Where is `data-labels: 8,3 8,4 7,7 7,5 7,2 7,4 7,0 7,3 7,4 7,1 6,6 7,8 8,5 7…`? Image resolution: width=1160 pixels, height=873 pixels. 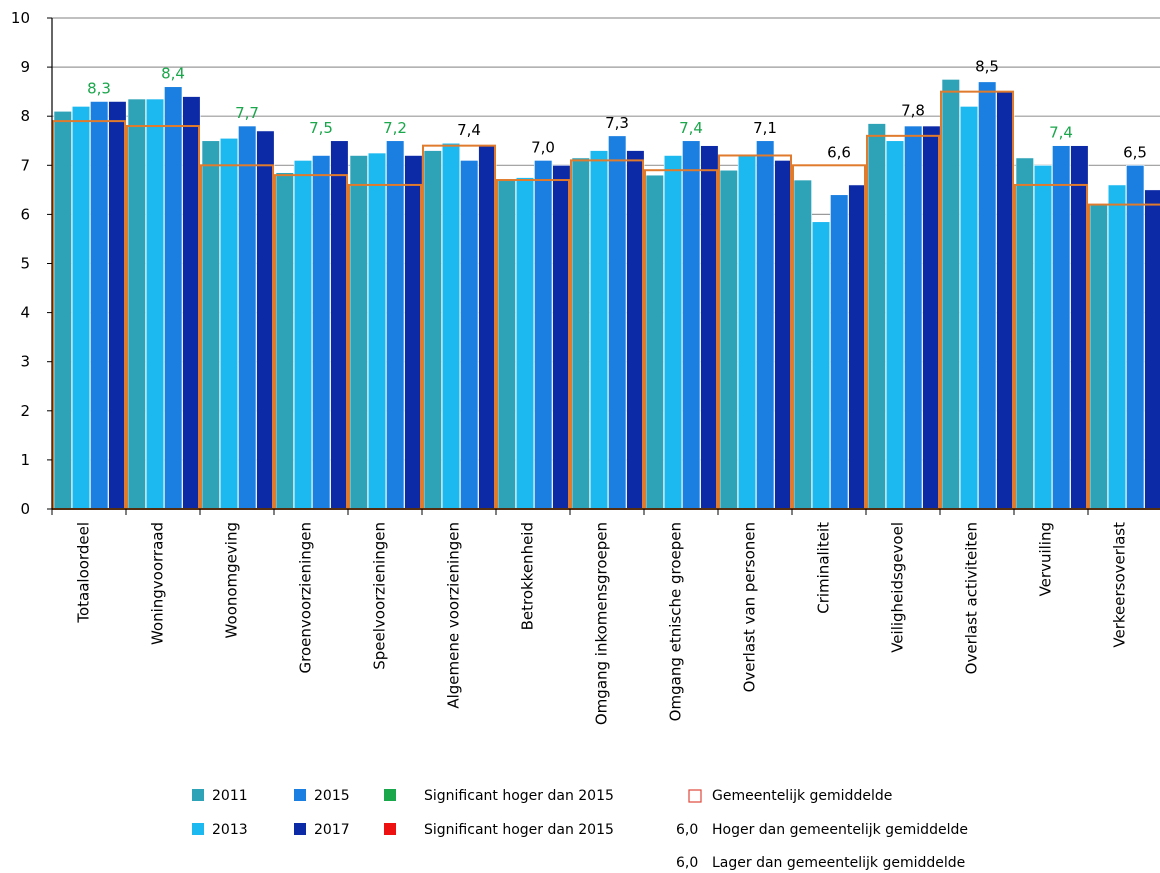 data-labels: 8,3 8,4 7,7 7,5 7,2 7,4 7,0 7,3 7,4 7,1 6,6 7,8 8,5 7… is located at coordinates (617, 109).